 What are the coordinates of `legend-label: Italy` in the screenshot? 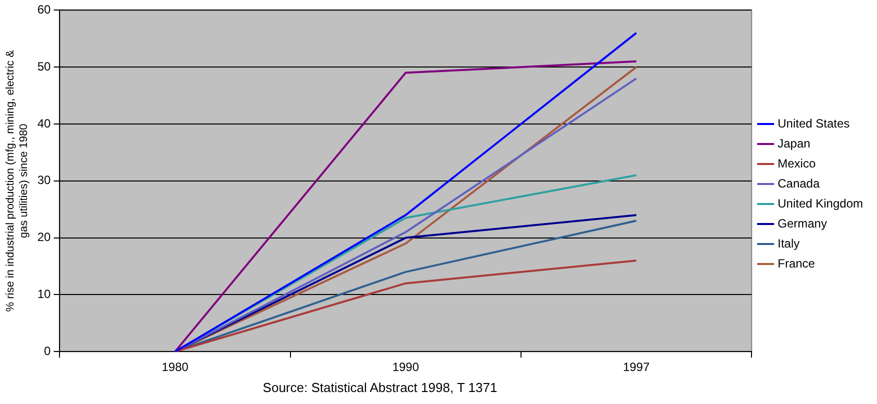 It's located at (789, 243).